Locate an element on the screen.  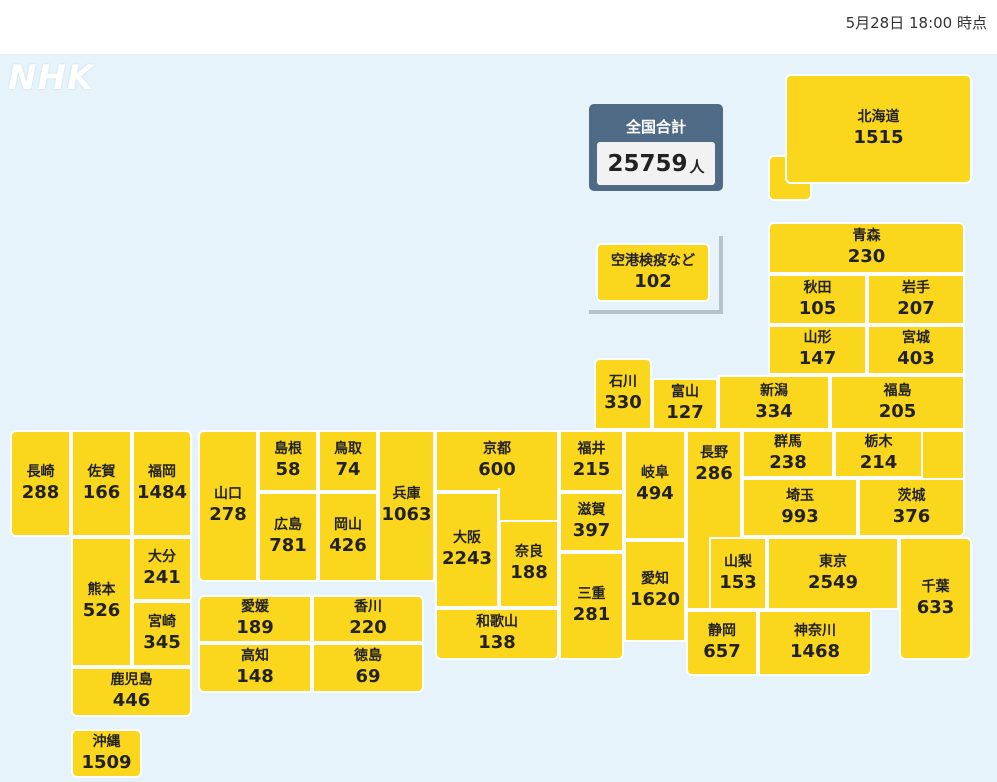
pref-name: 奈良 is located at coordinates (529, 552).